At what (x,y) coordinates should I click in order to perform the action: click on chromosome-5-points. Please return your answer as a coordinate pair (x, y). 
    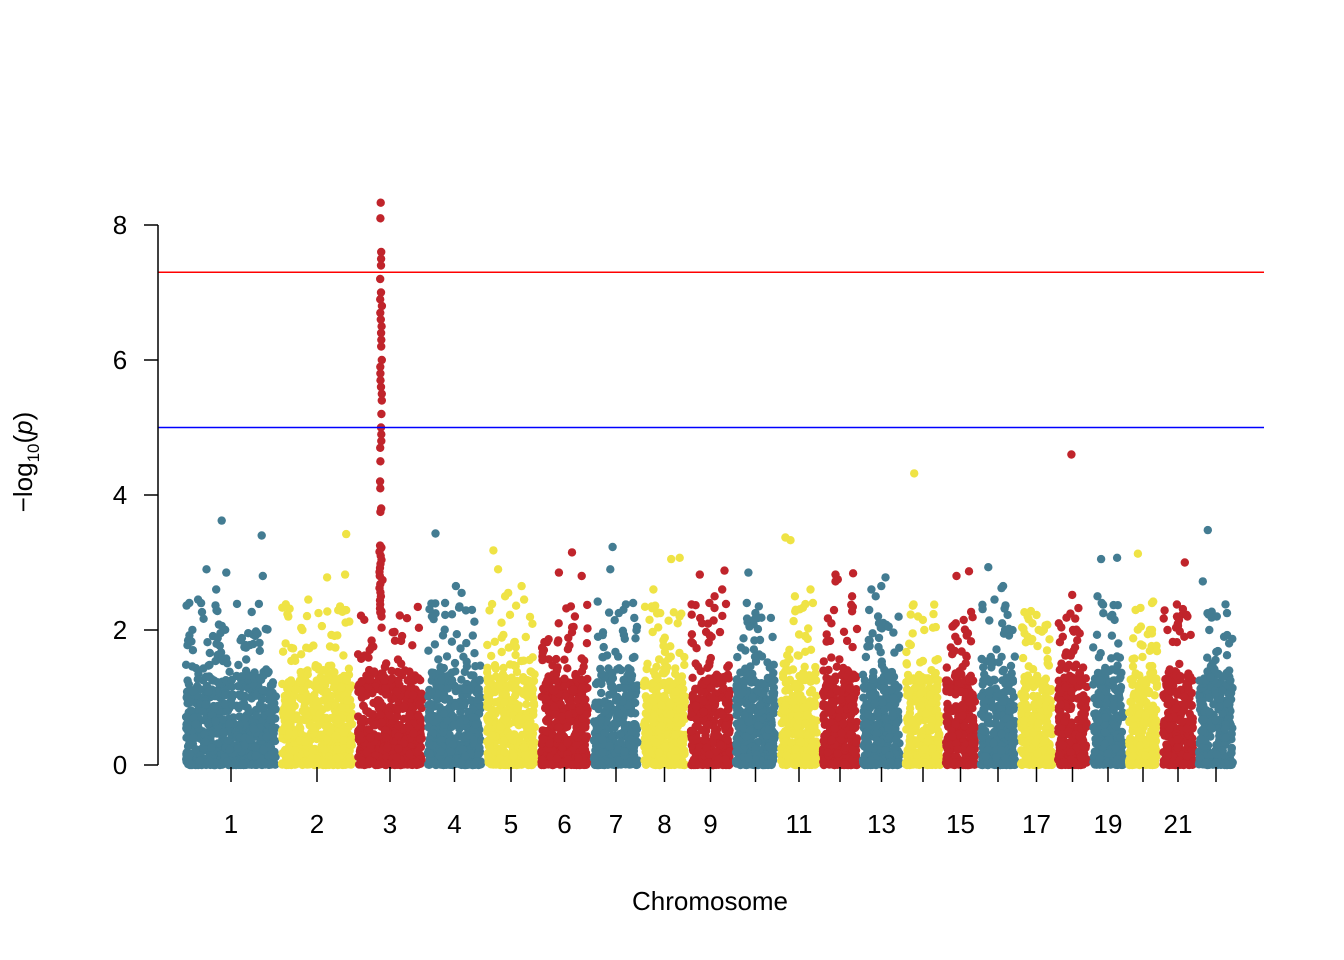
    Looking at the image, I should click on (511, 658).